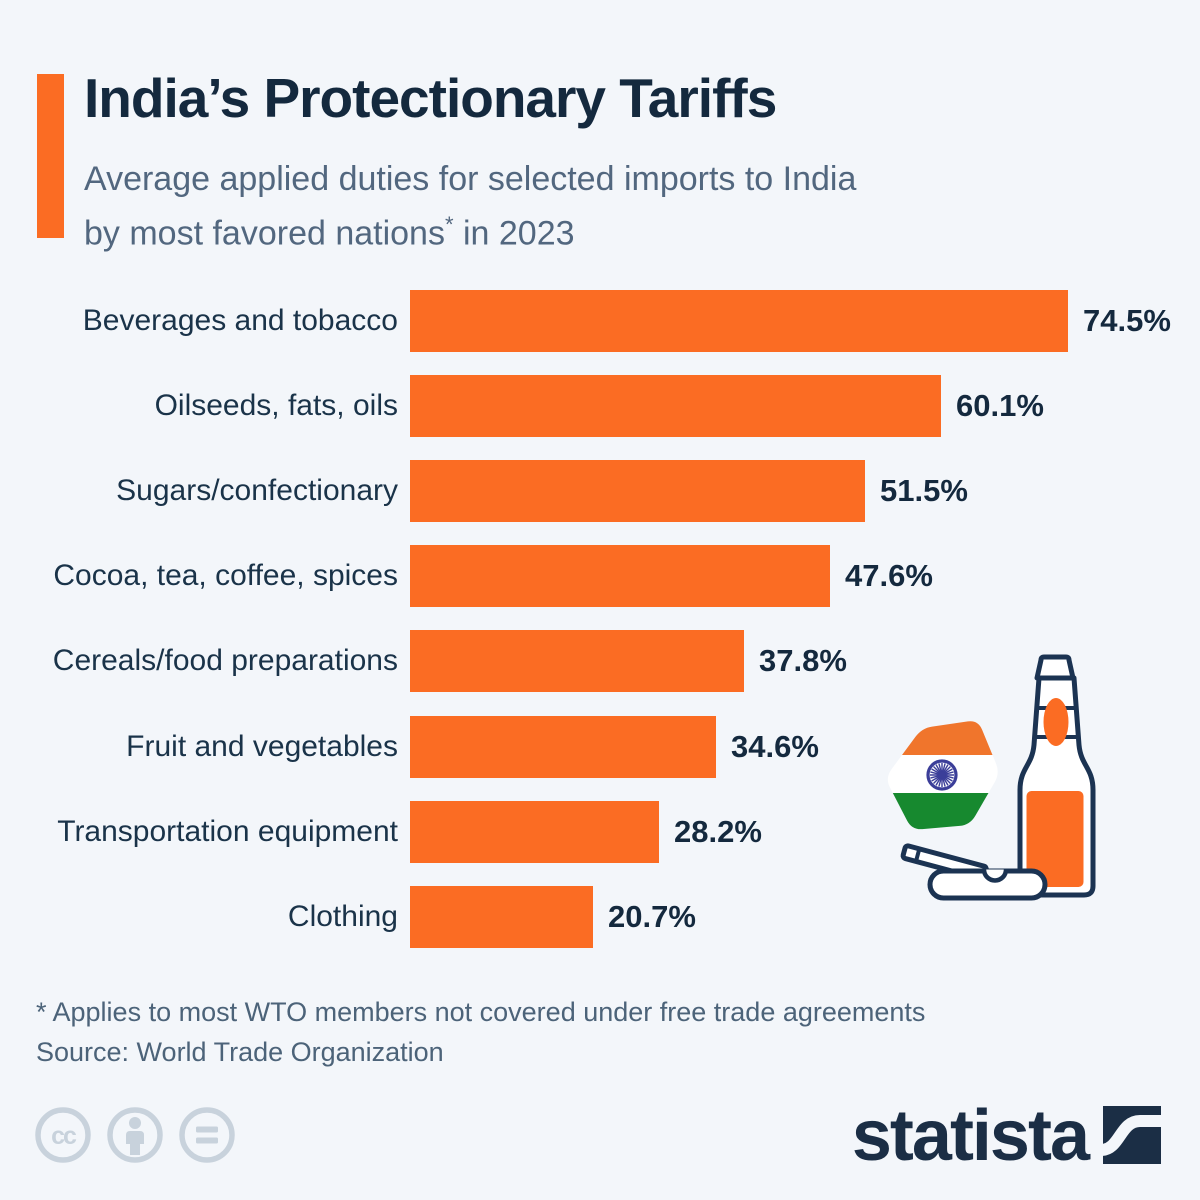  I want to click on bar-row: Fruit and vegetables 34.6%, so click(606, 746).